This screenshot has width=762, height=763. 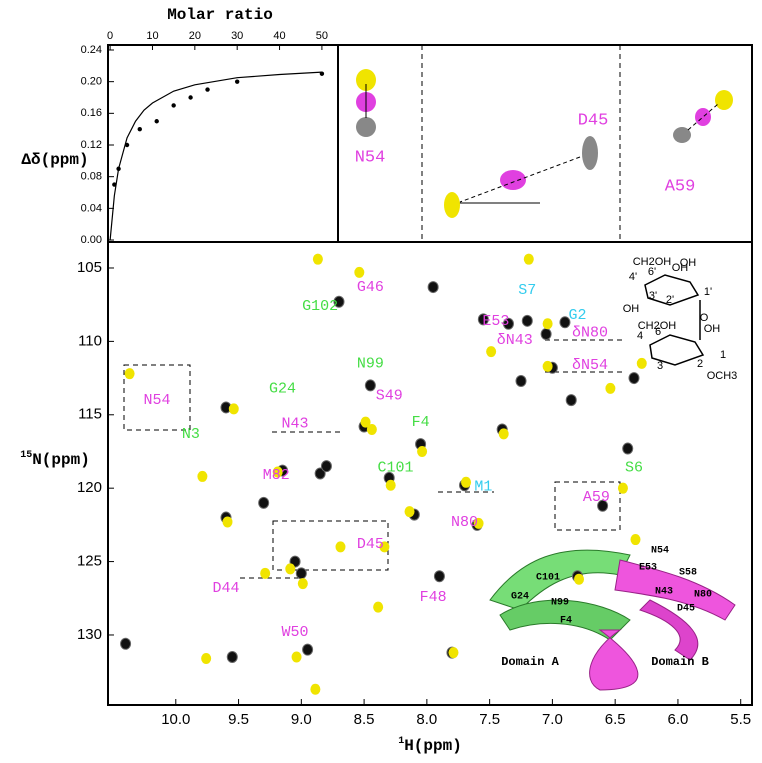 What do you see at coordinates (652, 272) in the screenshot?
I see `sugar-label: 6'` at bounding box center [652, 272].